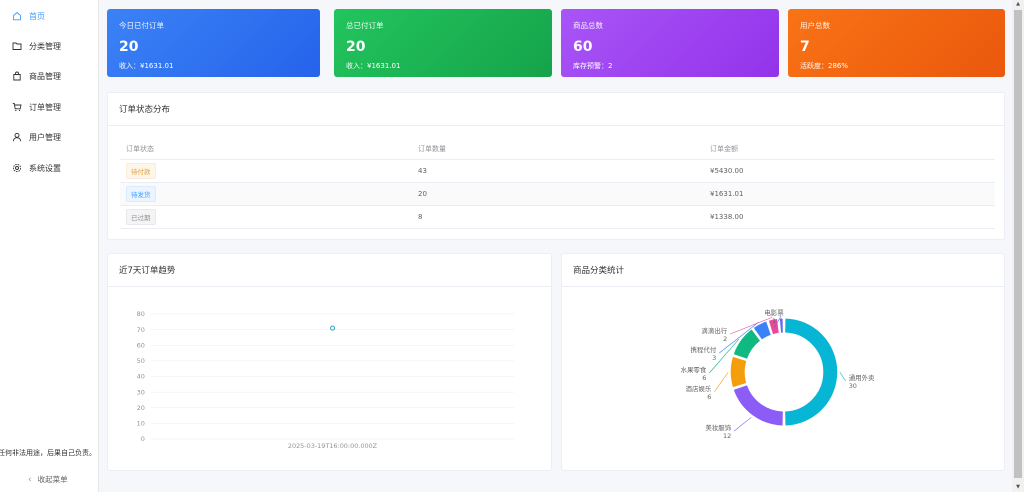 The width and height of the screenshot is (1024, 492). What do you see at coordinates (17, 16) in the screenshot?
I see `home-icon` at bounding box center [17, 16].